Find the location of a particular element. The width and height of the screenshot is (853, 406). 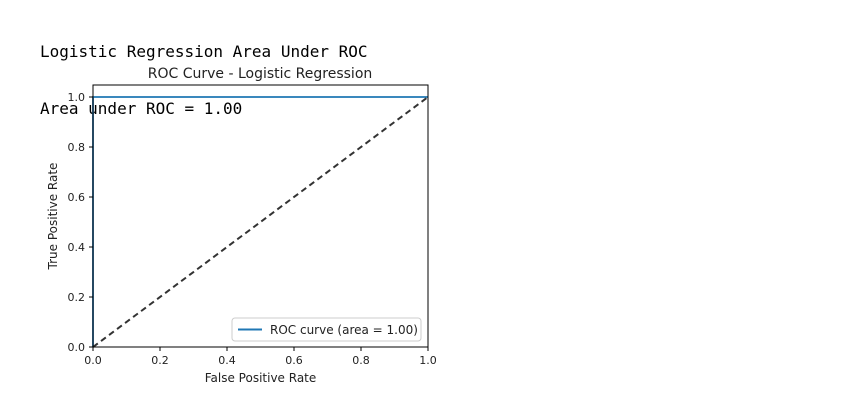

y-tick-label: 0.4 is located at coordinates (77, 247).